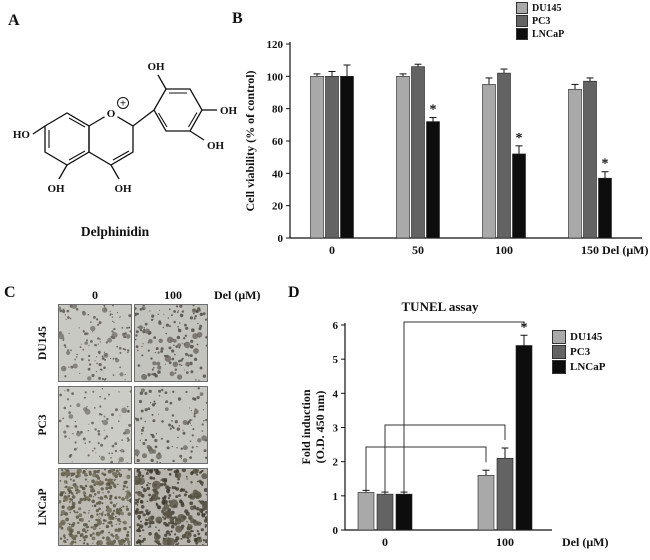  Describe the element at coordinates (605, 164) in the screenshot. I see `significance-star: *` at that location.